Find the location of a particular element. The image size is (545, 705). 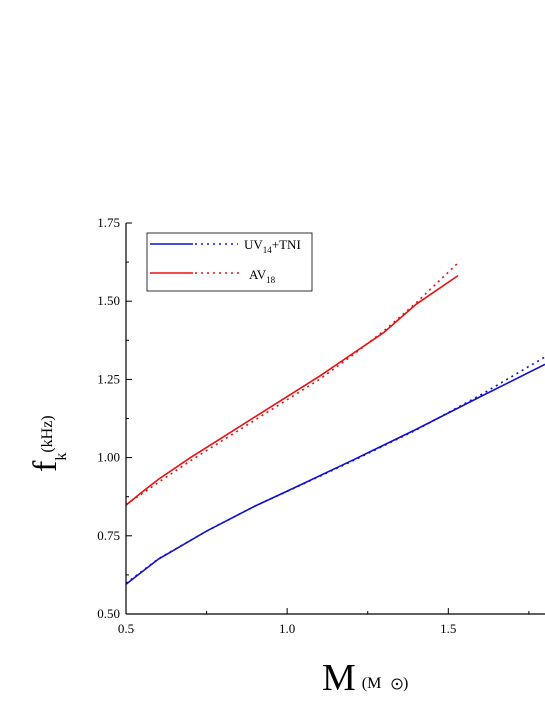

legend-entry-av18: AV18 is located at coordinates (213, 276).